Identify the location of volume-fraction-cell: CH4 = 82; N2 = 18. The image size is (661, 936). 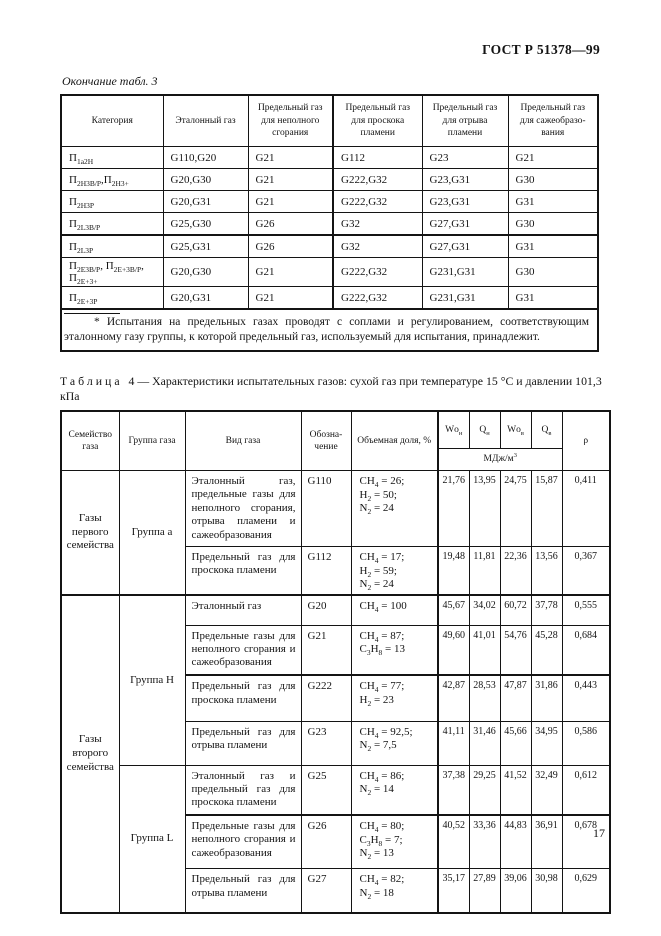
(394, 891).